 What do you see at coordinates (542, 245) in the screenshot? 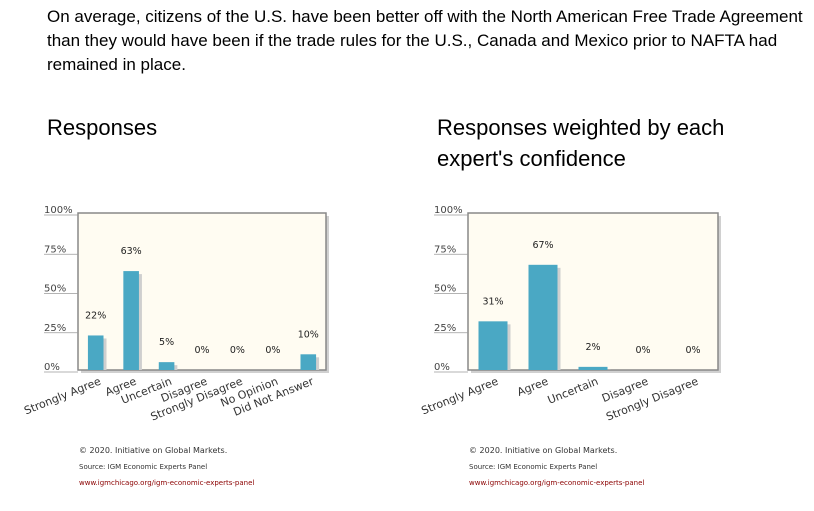
I see `data-label-agree: 67%` at bounding box center [542, 245].